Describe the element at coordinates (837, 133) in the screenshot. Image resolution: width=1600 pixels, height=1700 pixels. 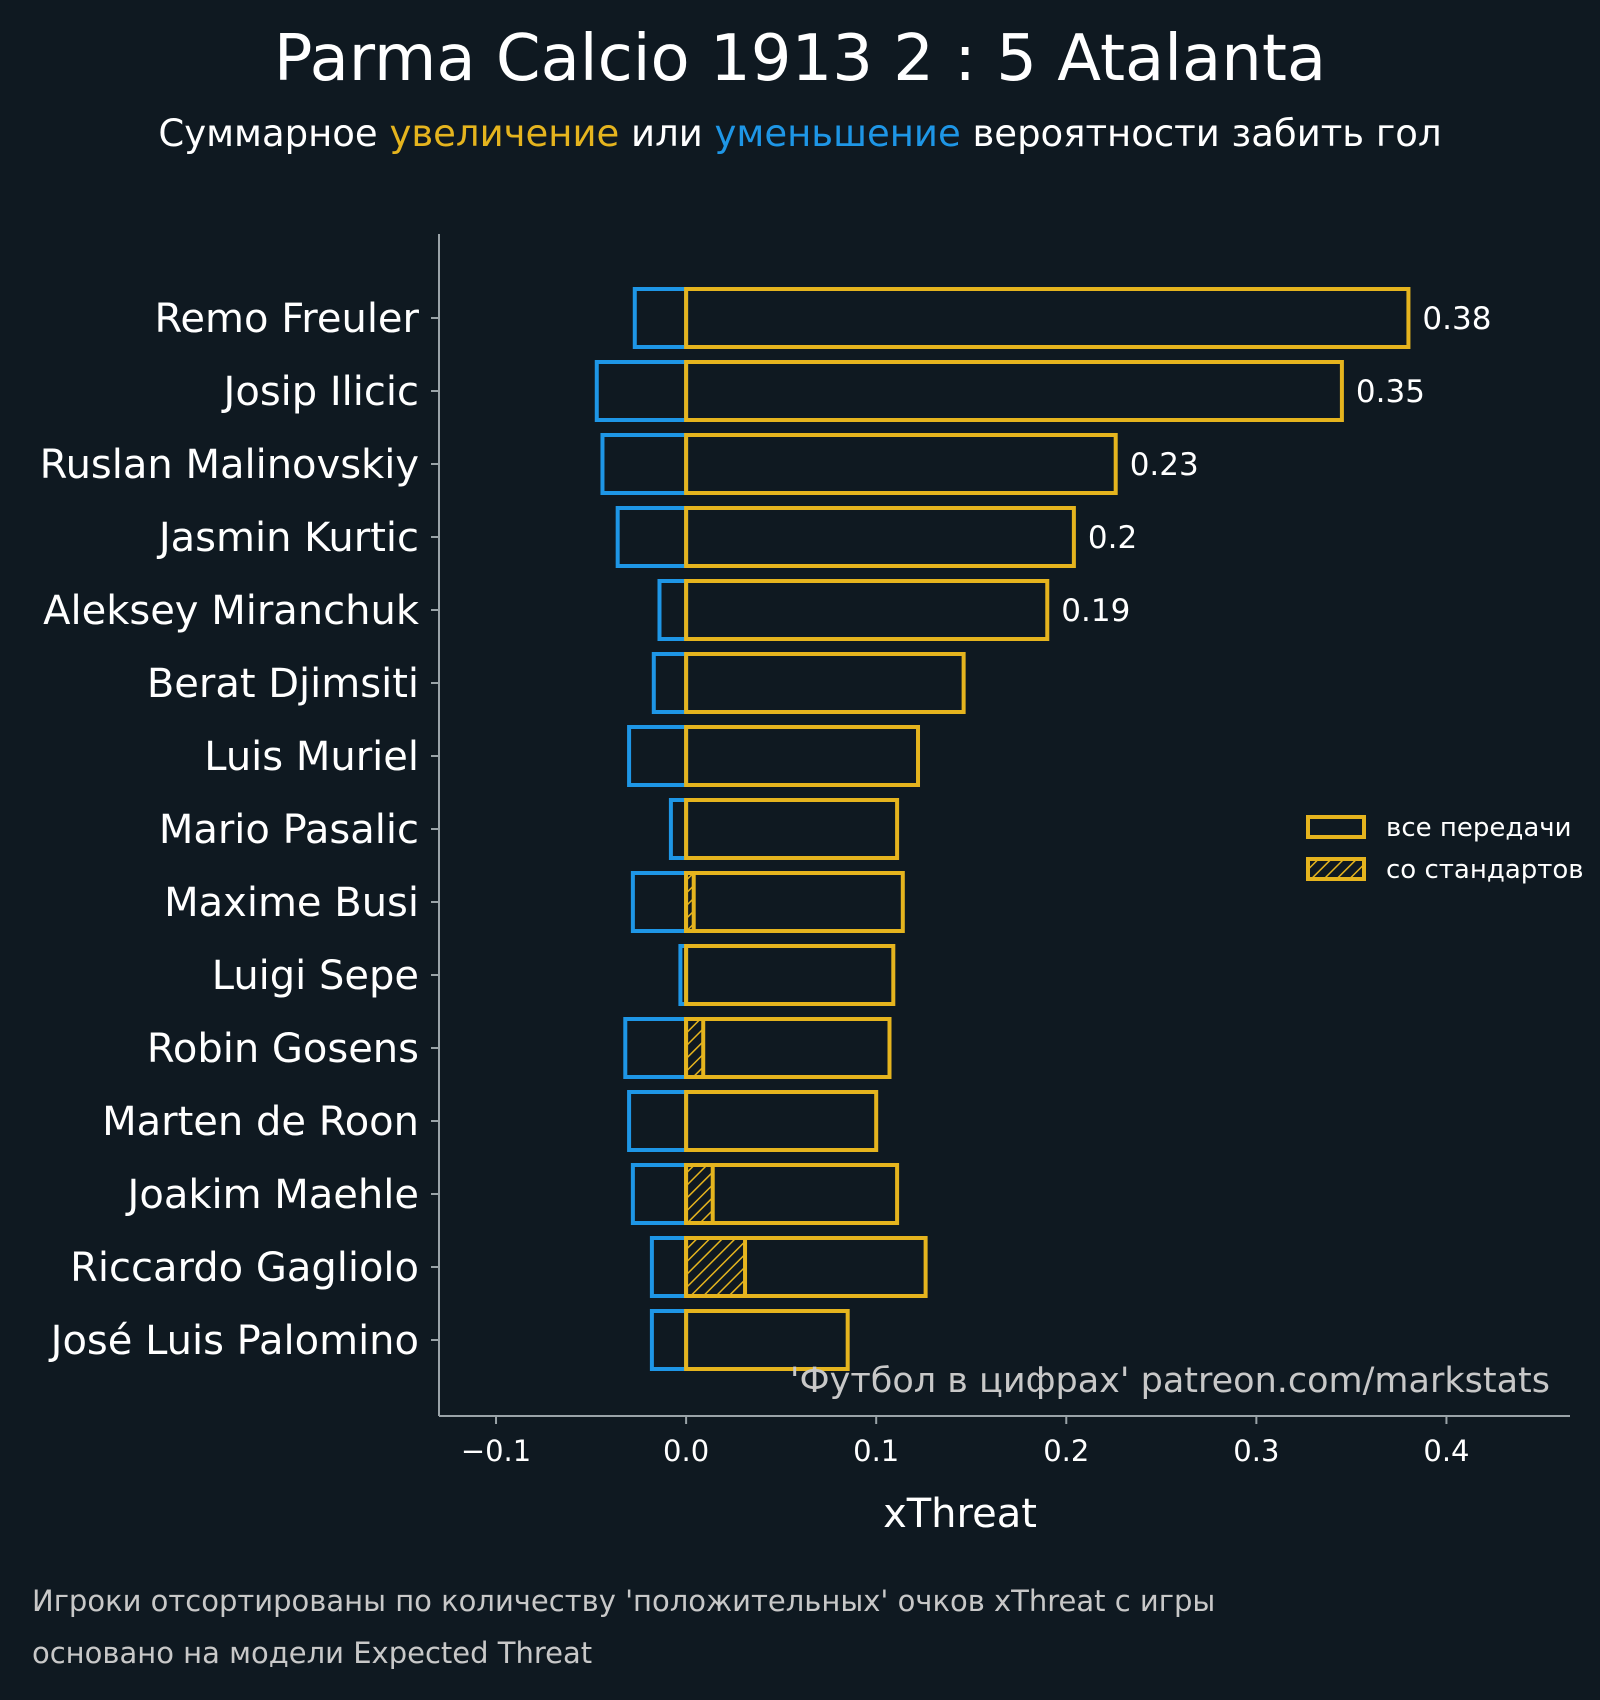
I see `subtitle-decrease: уменьшение` at that location.